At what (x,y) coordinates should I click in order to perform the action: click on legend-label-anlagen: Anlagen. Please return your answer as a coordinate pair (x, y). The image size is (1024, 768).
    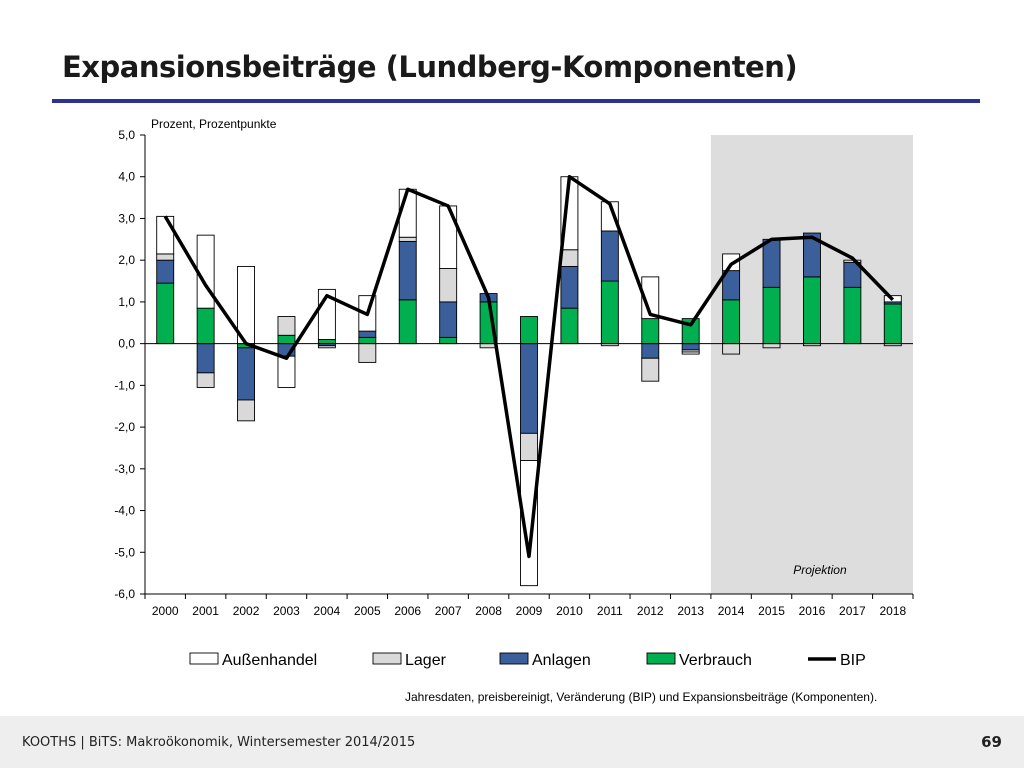
    Looking at the image, I should click on (561, 660).